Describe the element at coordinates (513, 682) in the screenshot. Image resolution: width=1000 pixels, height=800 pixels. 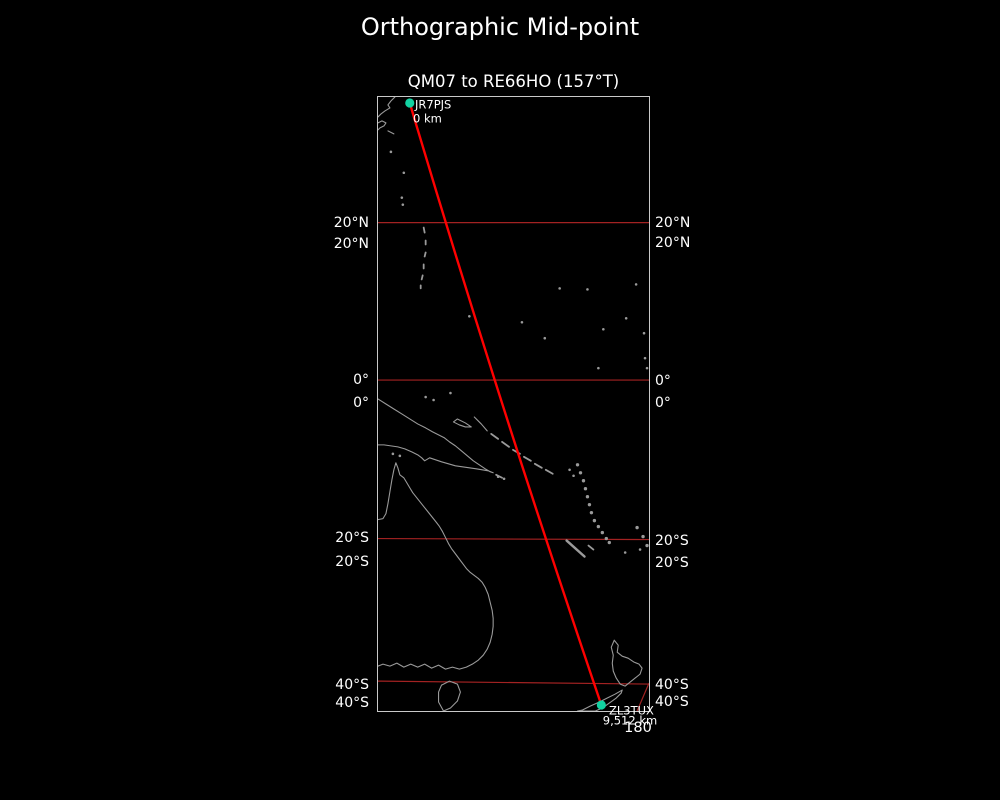
I see `latitude-gridline-40°S` at that location.